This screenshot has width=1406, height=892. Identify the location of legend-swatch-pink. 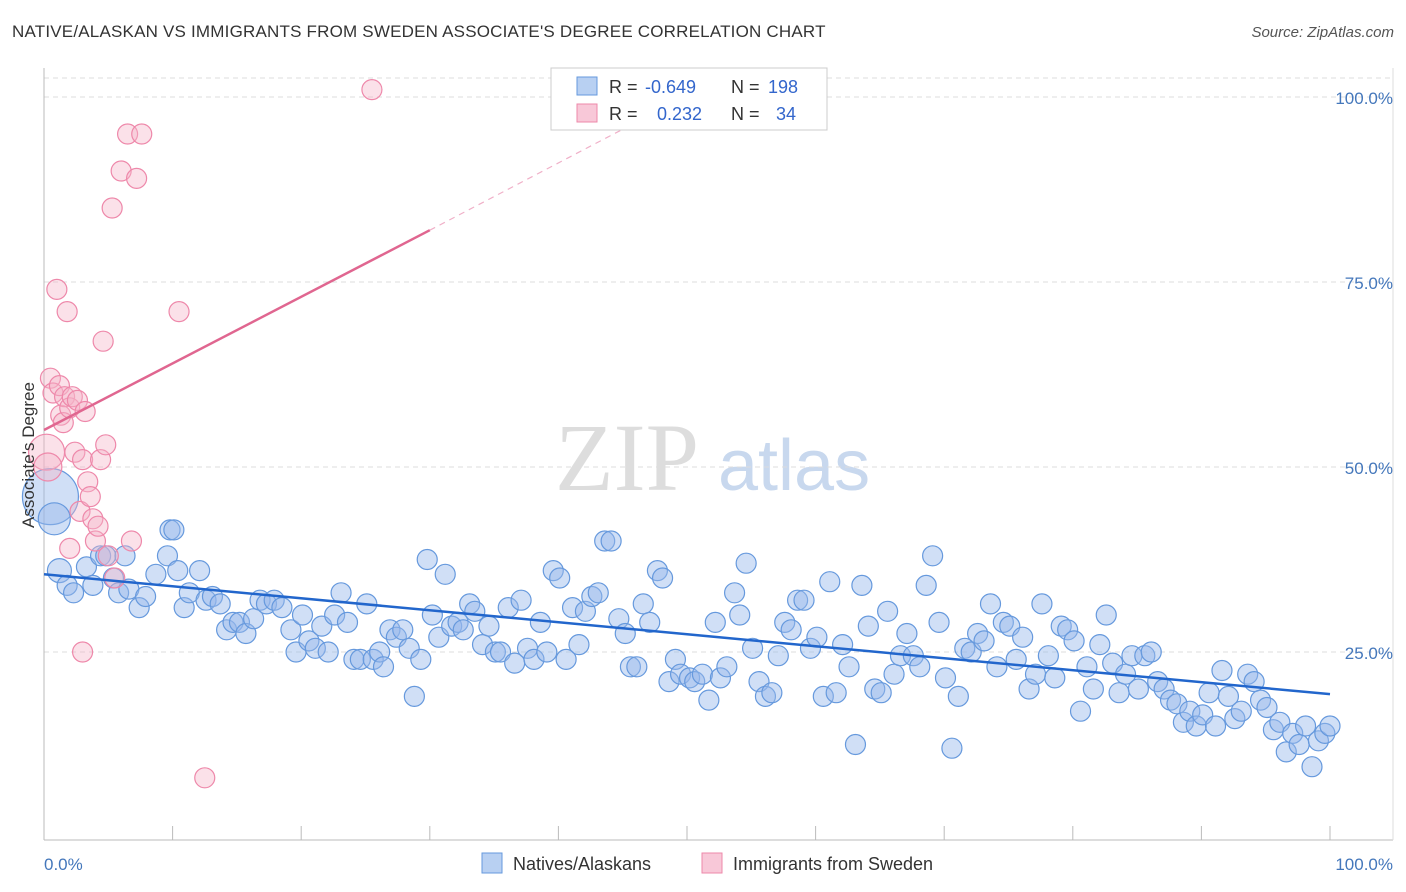
(587, 113).